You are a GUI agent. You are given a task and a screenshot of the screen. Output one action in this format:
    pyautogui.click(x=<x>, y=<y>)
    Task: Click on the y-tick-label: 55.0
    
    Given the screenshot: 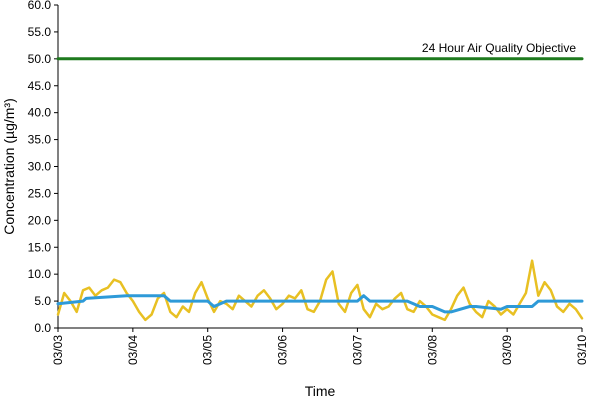 What is the action you would take?
    pyautogui.click(x=40, y=32)
    